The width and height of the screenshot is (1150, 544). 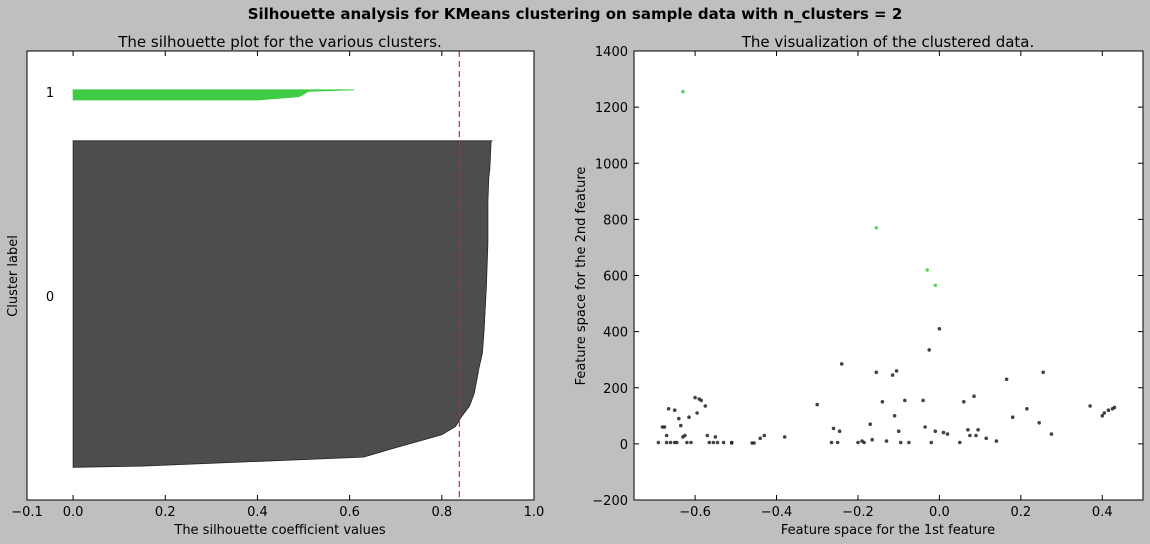 What do you see at coordinates (1102, 512) in the screenshot?
I see `scatter-xtick-label: 0.4` at bounding box center [1102, 512].